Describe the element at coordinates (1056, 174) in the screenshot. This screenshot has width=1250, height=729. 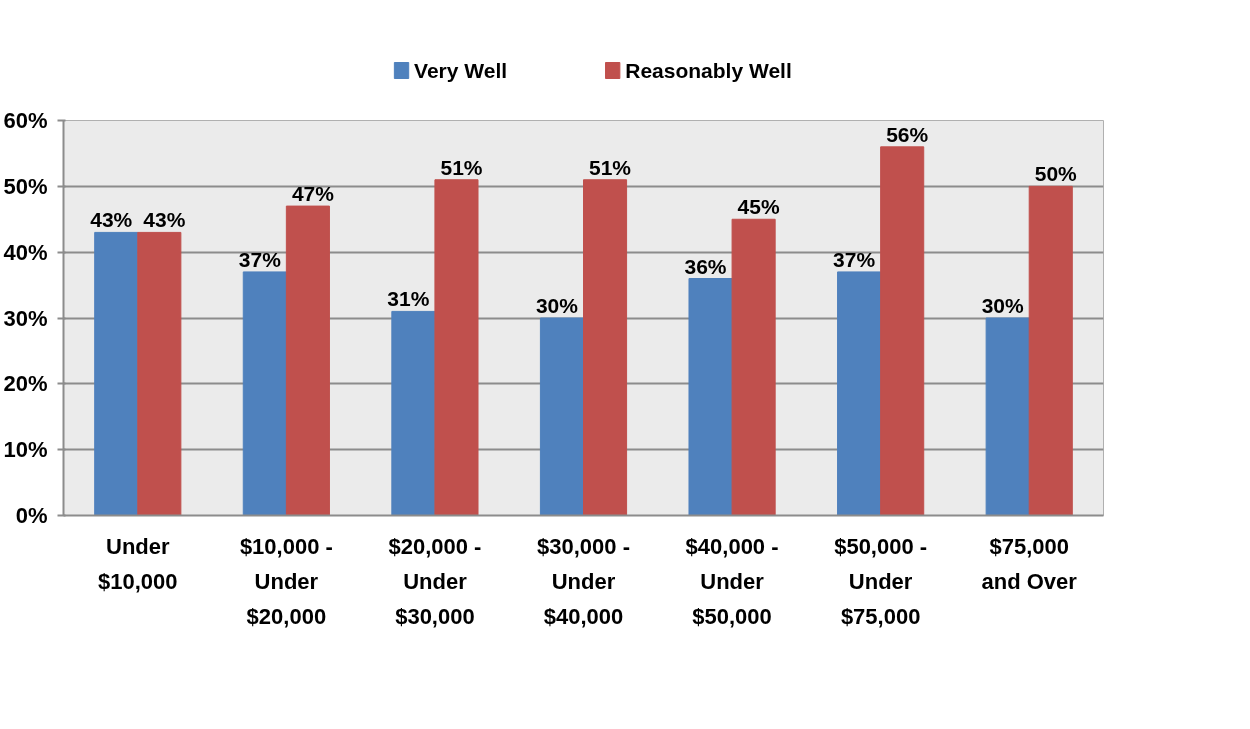
I see `data-label: 50%` at that location.